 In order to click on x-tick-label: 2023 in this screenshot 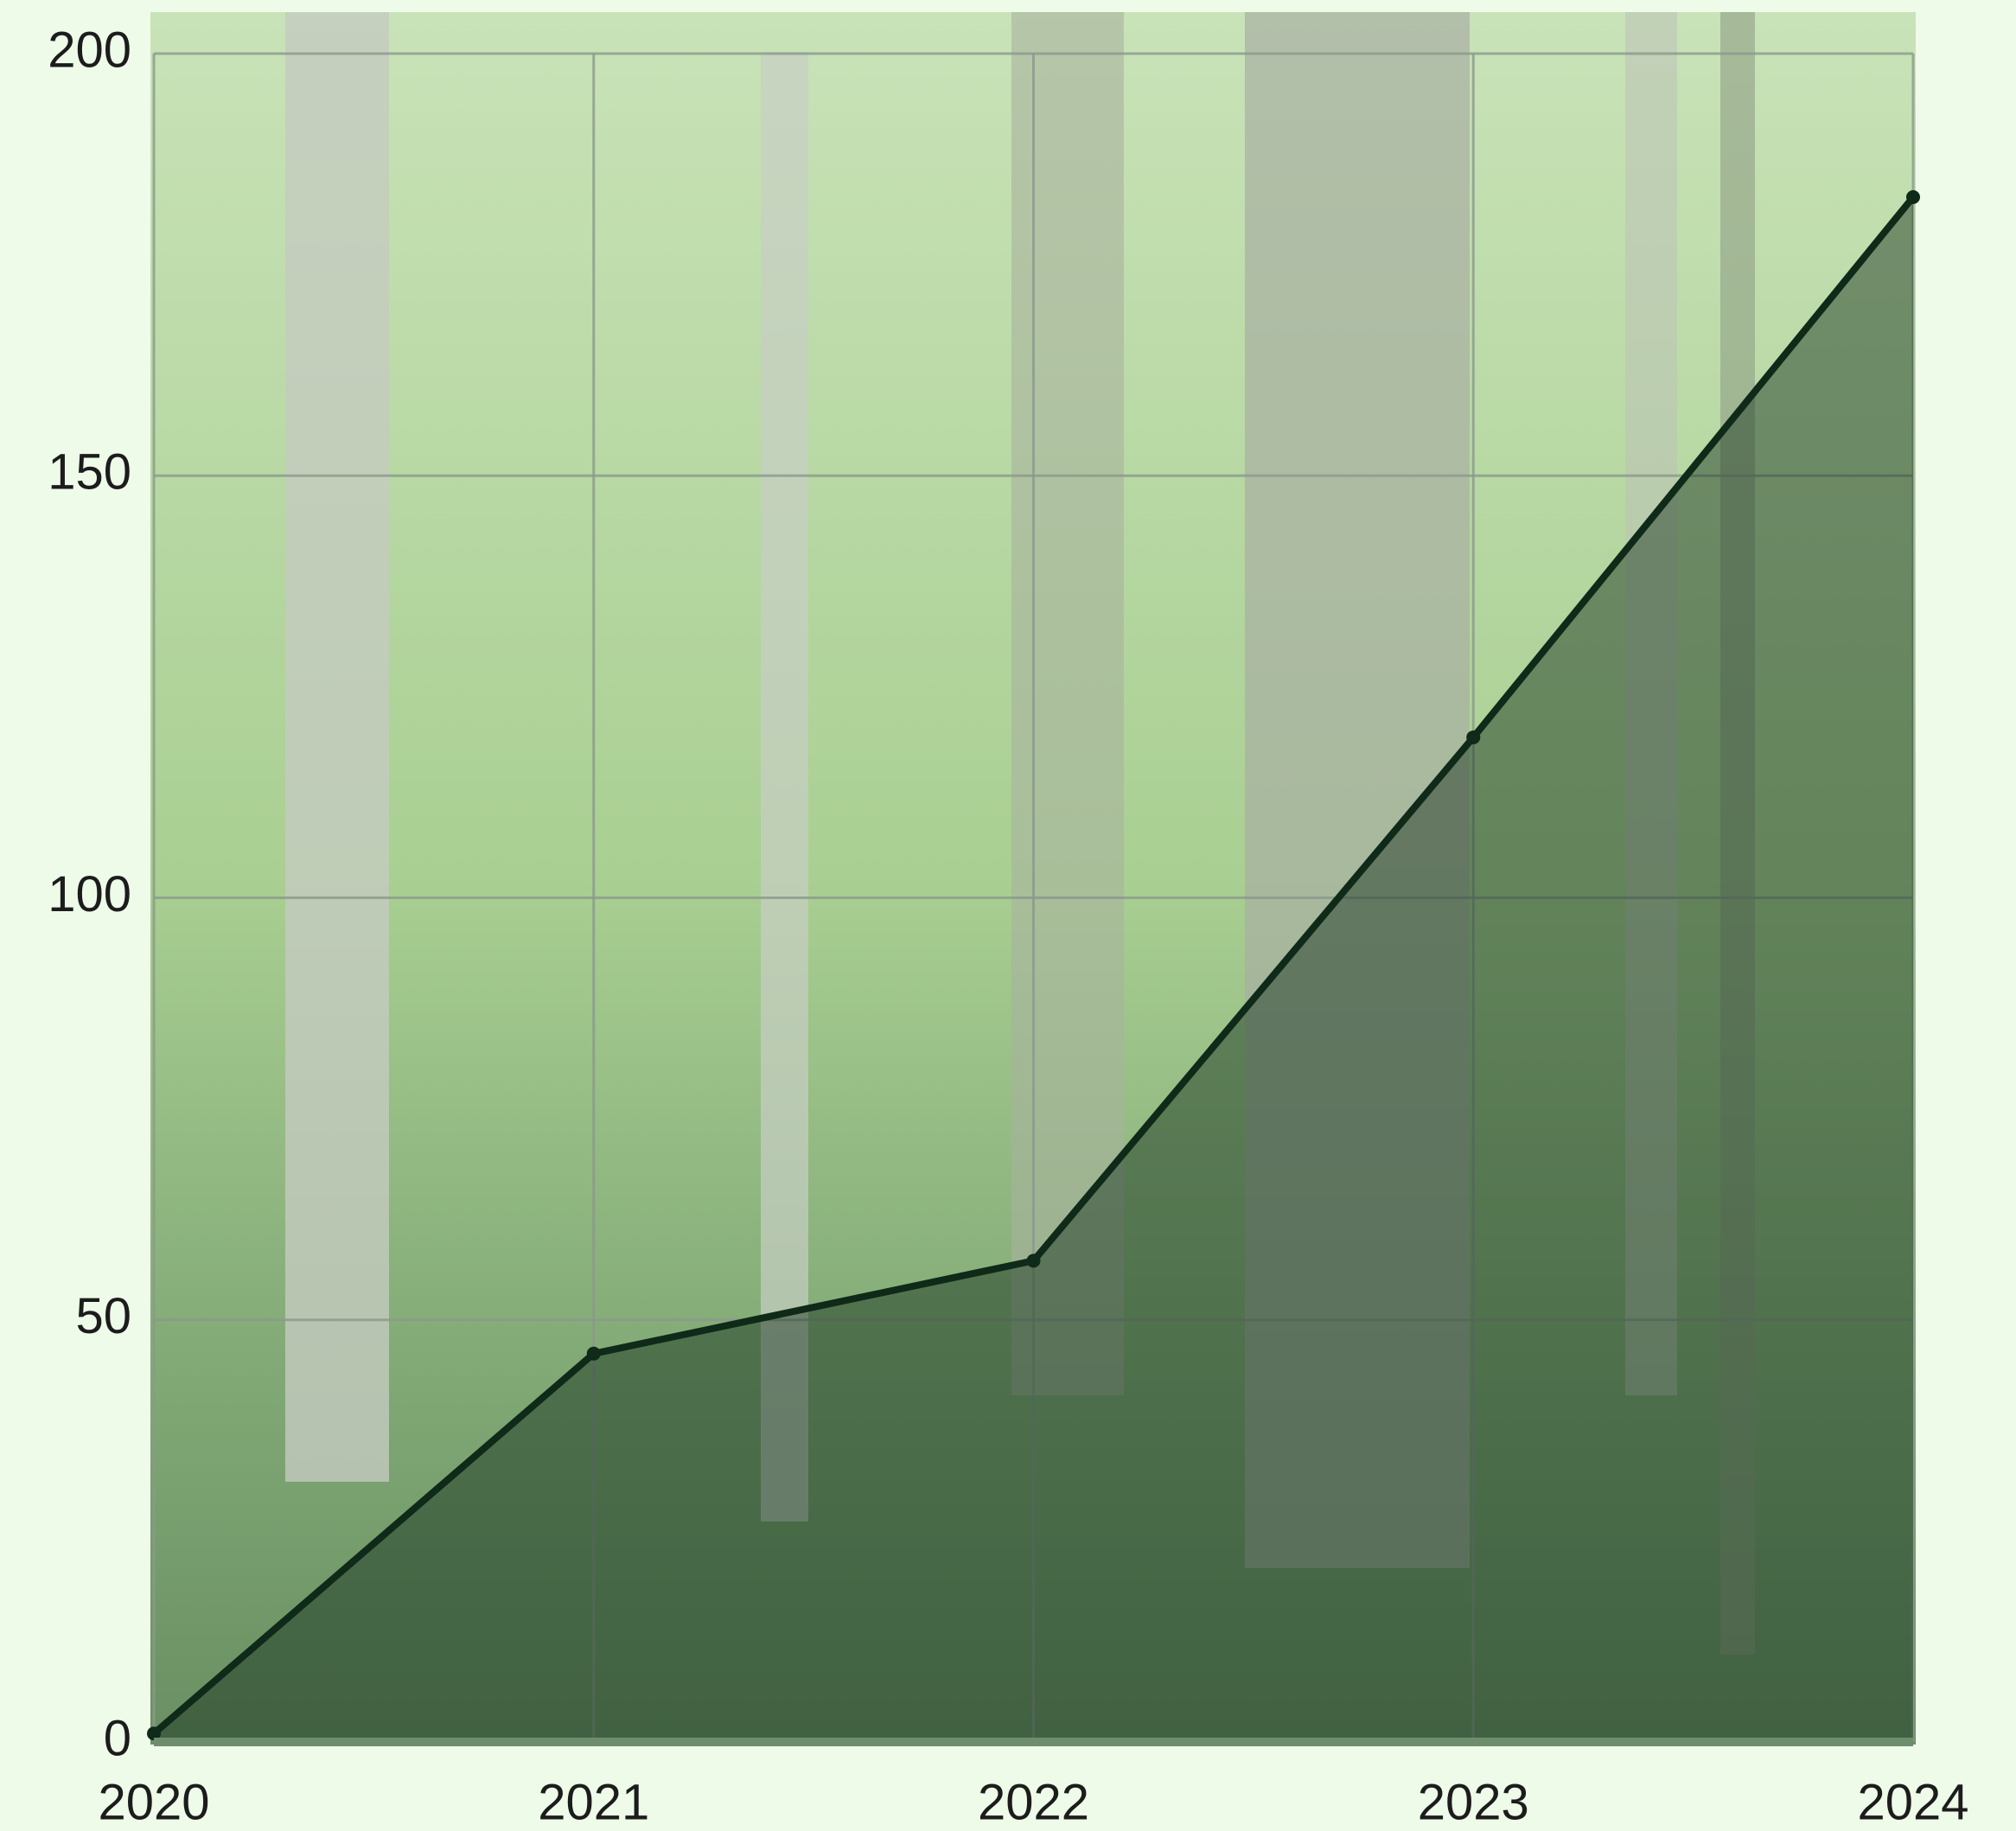, I will do `click(1473, 1802)`.